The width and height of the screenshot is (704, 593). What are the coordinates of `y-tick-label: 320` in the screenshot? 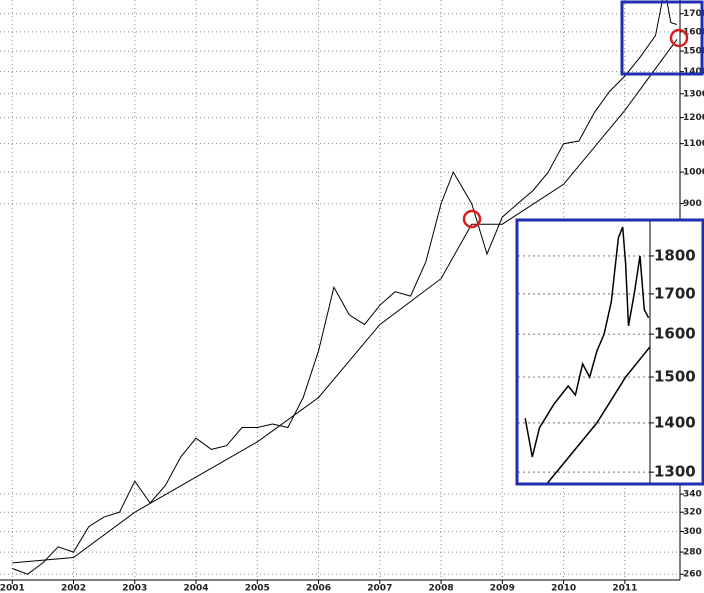 It's located at (692, 513).